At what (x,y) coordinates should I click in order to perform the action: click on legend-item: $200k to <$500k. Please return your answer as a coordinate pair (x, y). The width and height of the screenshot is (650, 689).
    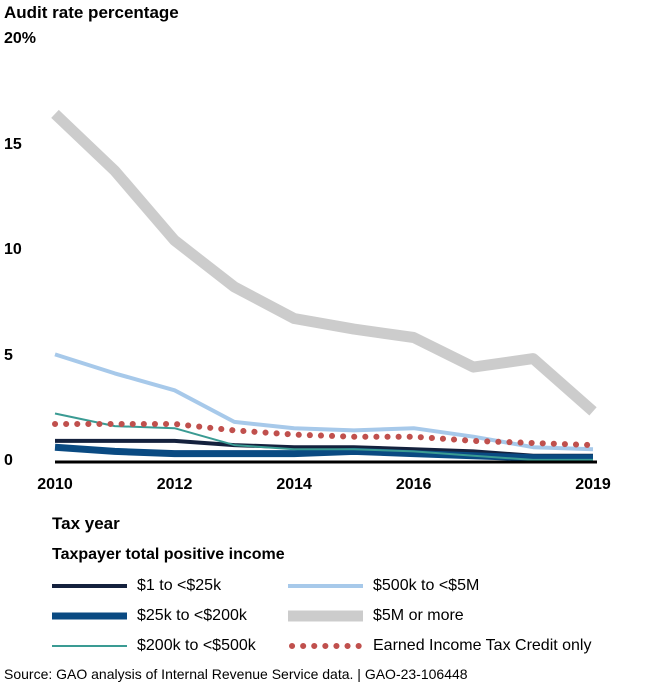
    Looking at the image, I should click on (154, 646).